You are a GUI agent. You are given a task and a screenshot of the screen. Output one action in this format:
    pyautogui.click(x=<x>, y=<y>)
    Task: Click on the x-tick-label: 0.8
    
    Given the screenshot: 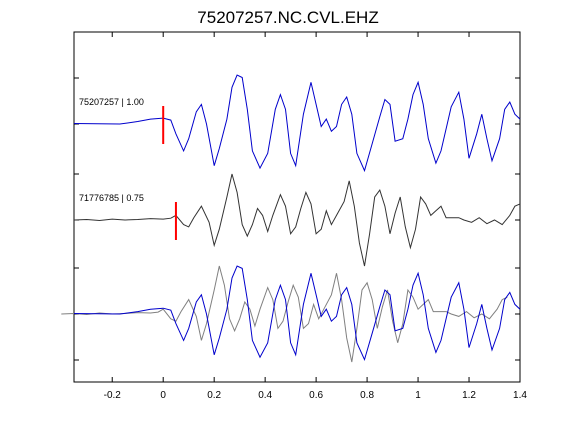 What is the action you would take?
    pyautogui.click(x=367, y=395)
    